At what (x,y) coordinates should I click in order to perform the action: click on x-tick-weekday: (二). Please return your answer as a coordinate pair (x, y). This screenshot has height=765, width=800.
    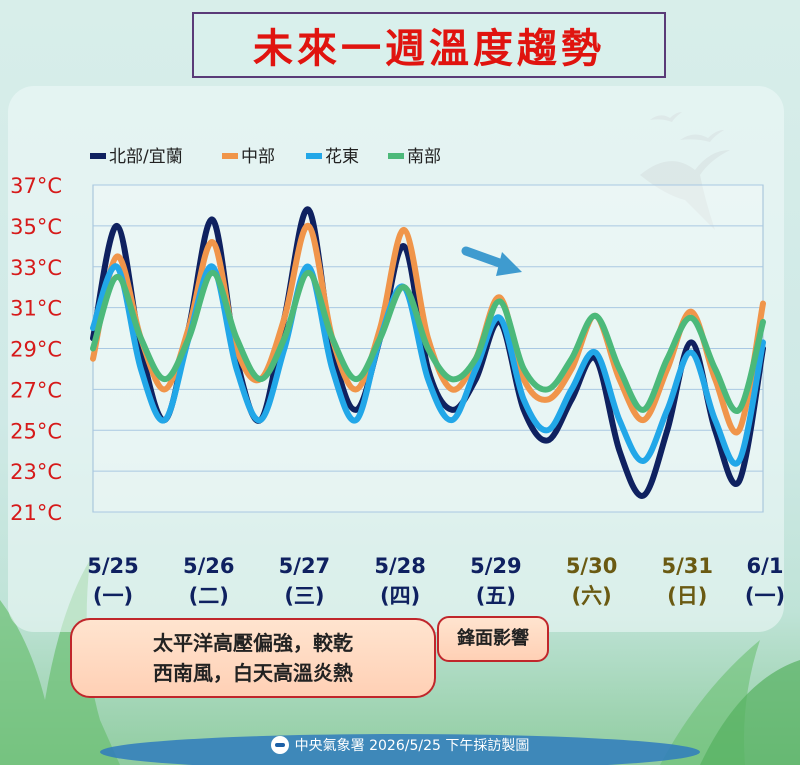
    Looking at the image, I should click on (209, 596).